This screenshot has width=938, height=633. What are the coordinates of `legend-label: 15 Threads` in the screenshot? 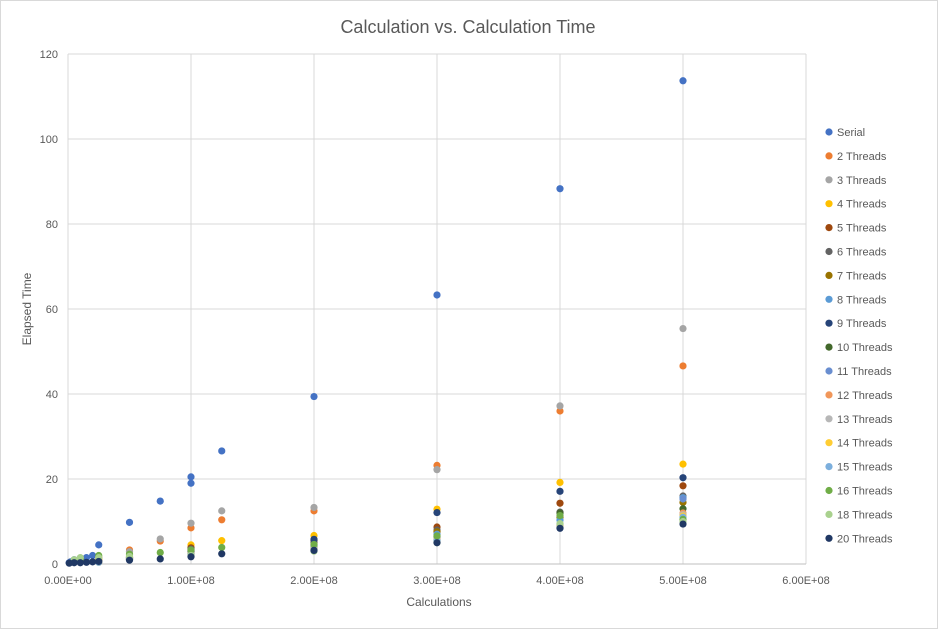 It's located at (865, 468).